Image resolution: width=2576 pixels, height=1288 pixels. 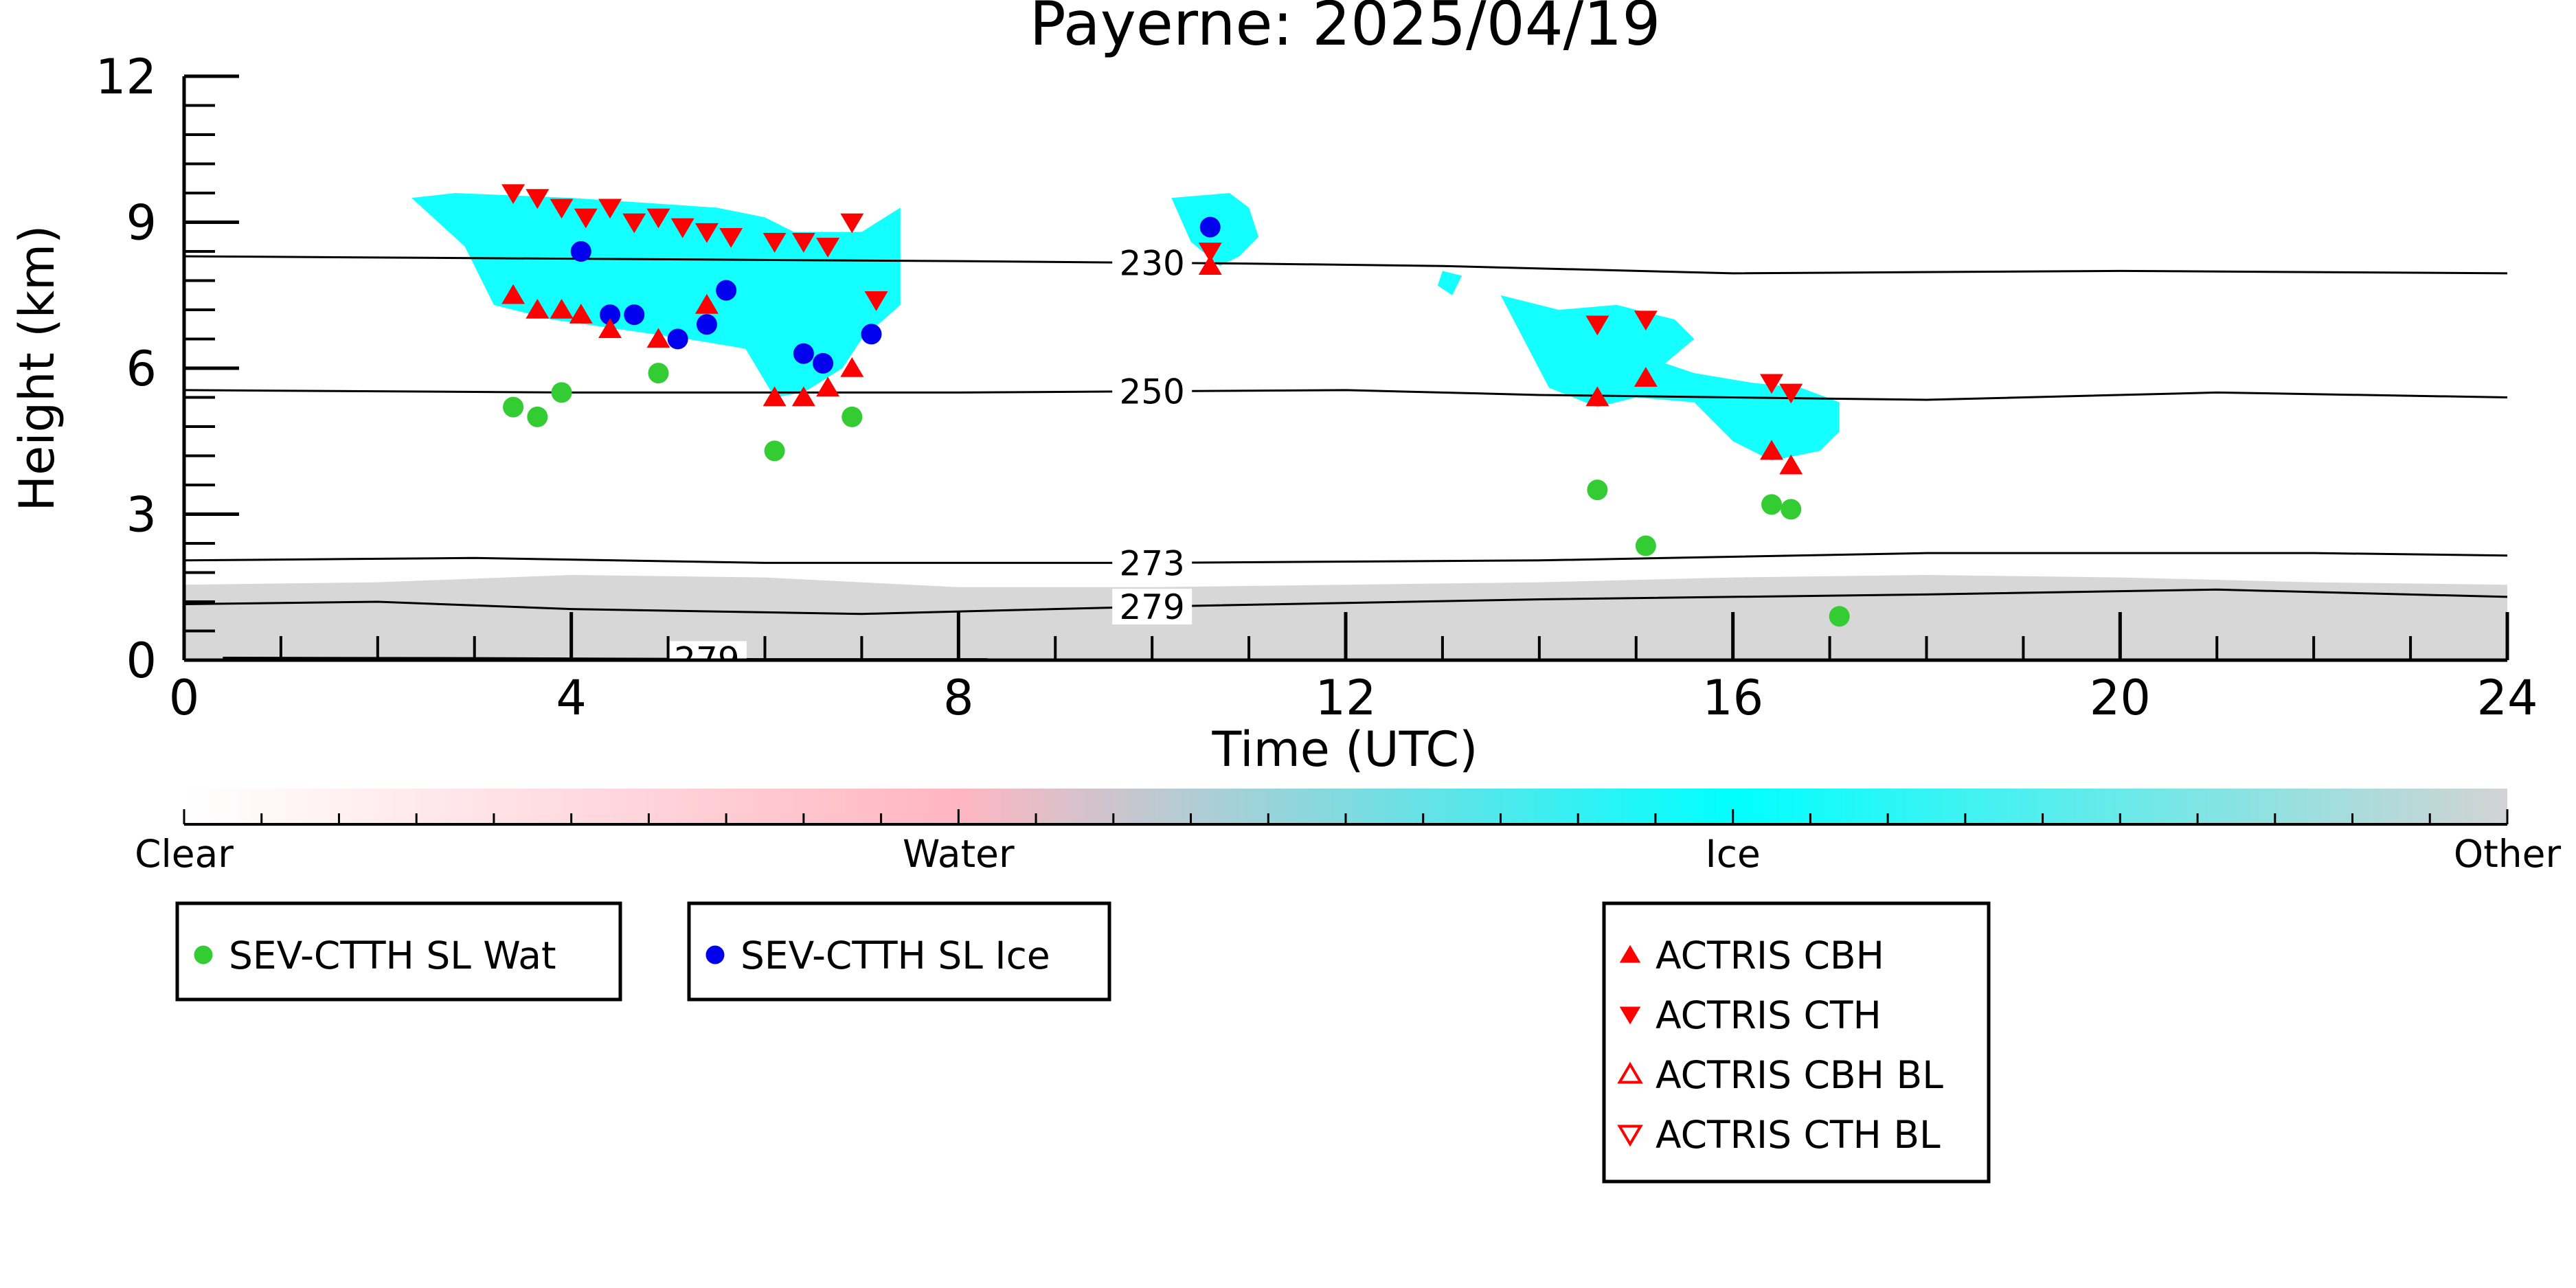 What do you see at coordinates (1348, 832) in the screenshot?
I see `classification-colorbar: Clear Water Ice Other` at bounding box center [1348, 832].